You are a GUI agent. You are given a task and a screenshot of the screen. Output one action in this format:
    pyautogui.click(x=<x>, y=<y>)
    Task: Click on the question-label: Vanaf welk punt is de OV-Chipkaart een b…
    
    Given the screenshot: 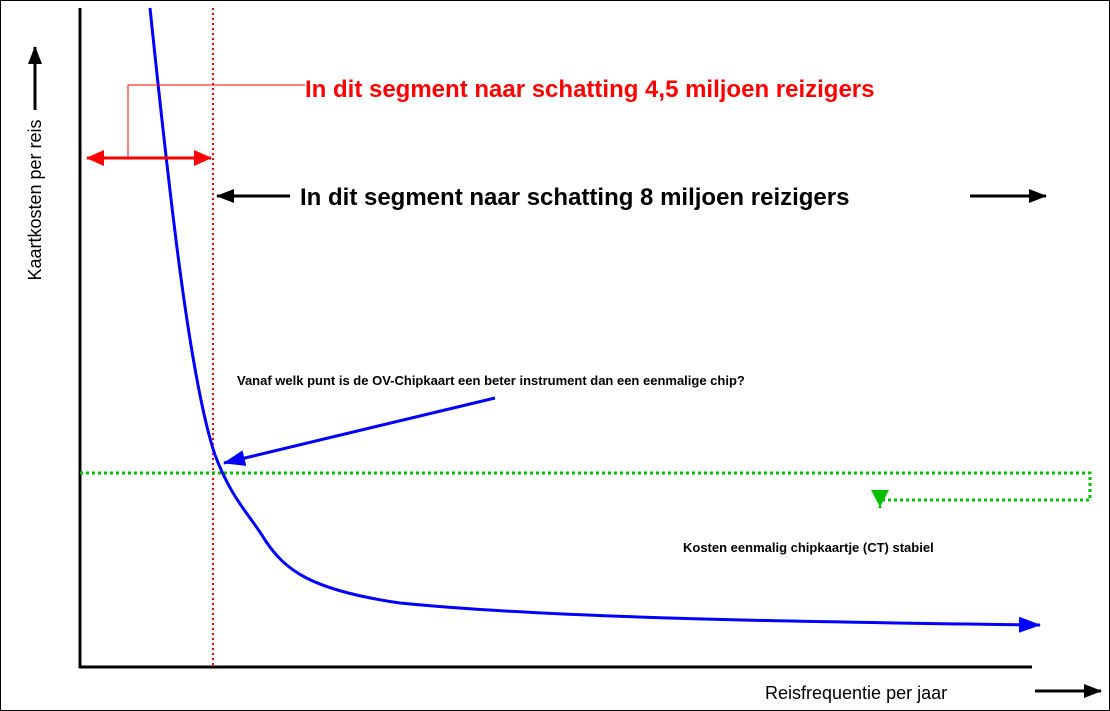 What is the action you would take?
    pyautogui.click(x=491, y=380)
    